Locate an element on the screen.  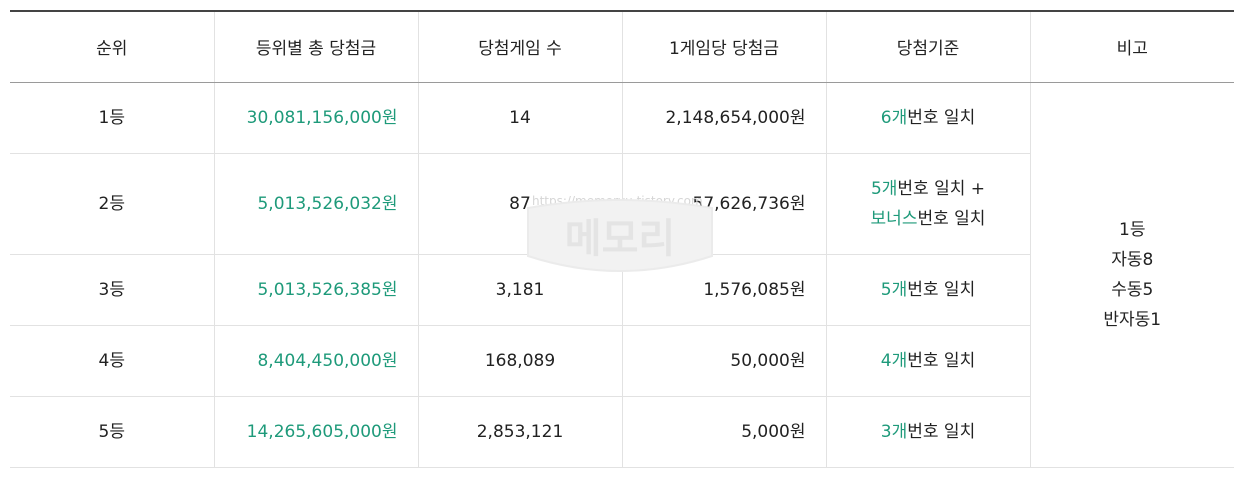
criteria-count: 6개 is located at coordinates (894, 117).